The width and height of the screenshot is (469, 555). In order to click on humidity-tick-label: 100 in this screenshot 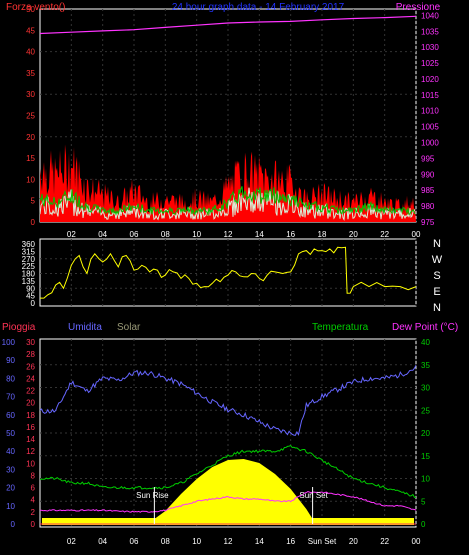, I will do `click(9, 342)`.